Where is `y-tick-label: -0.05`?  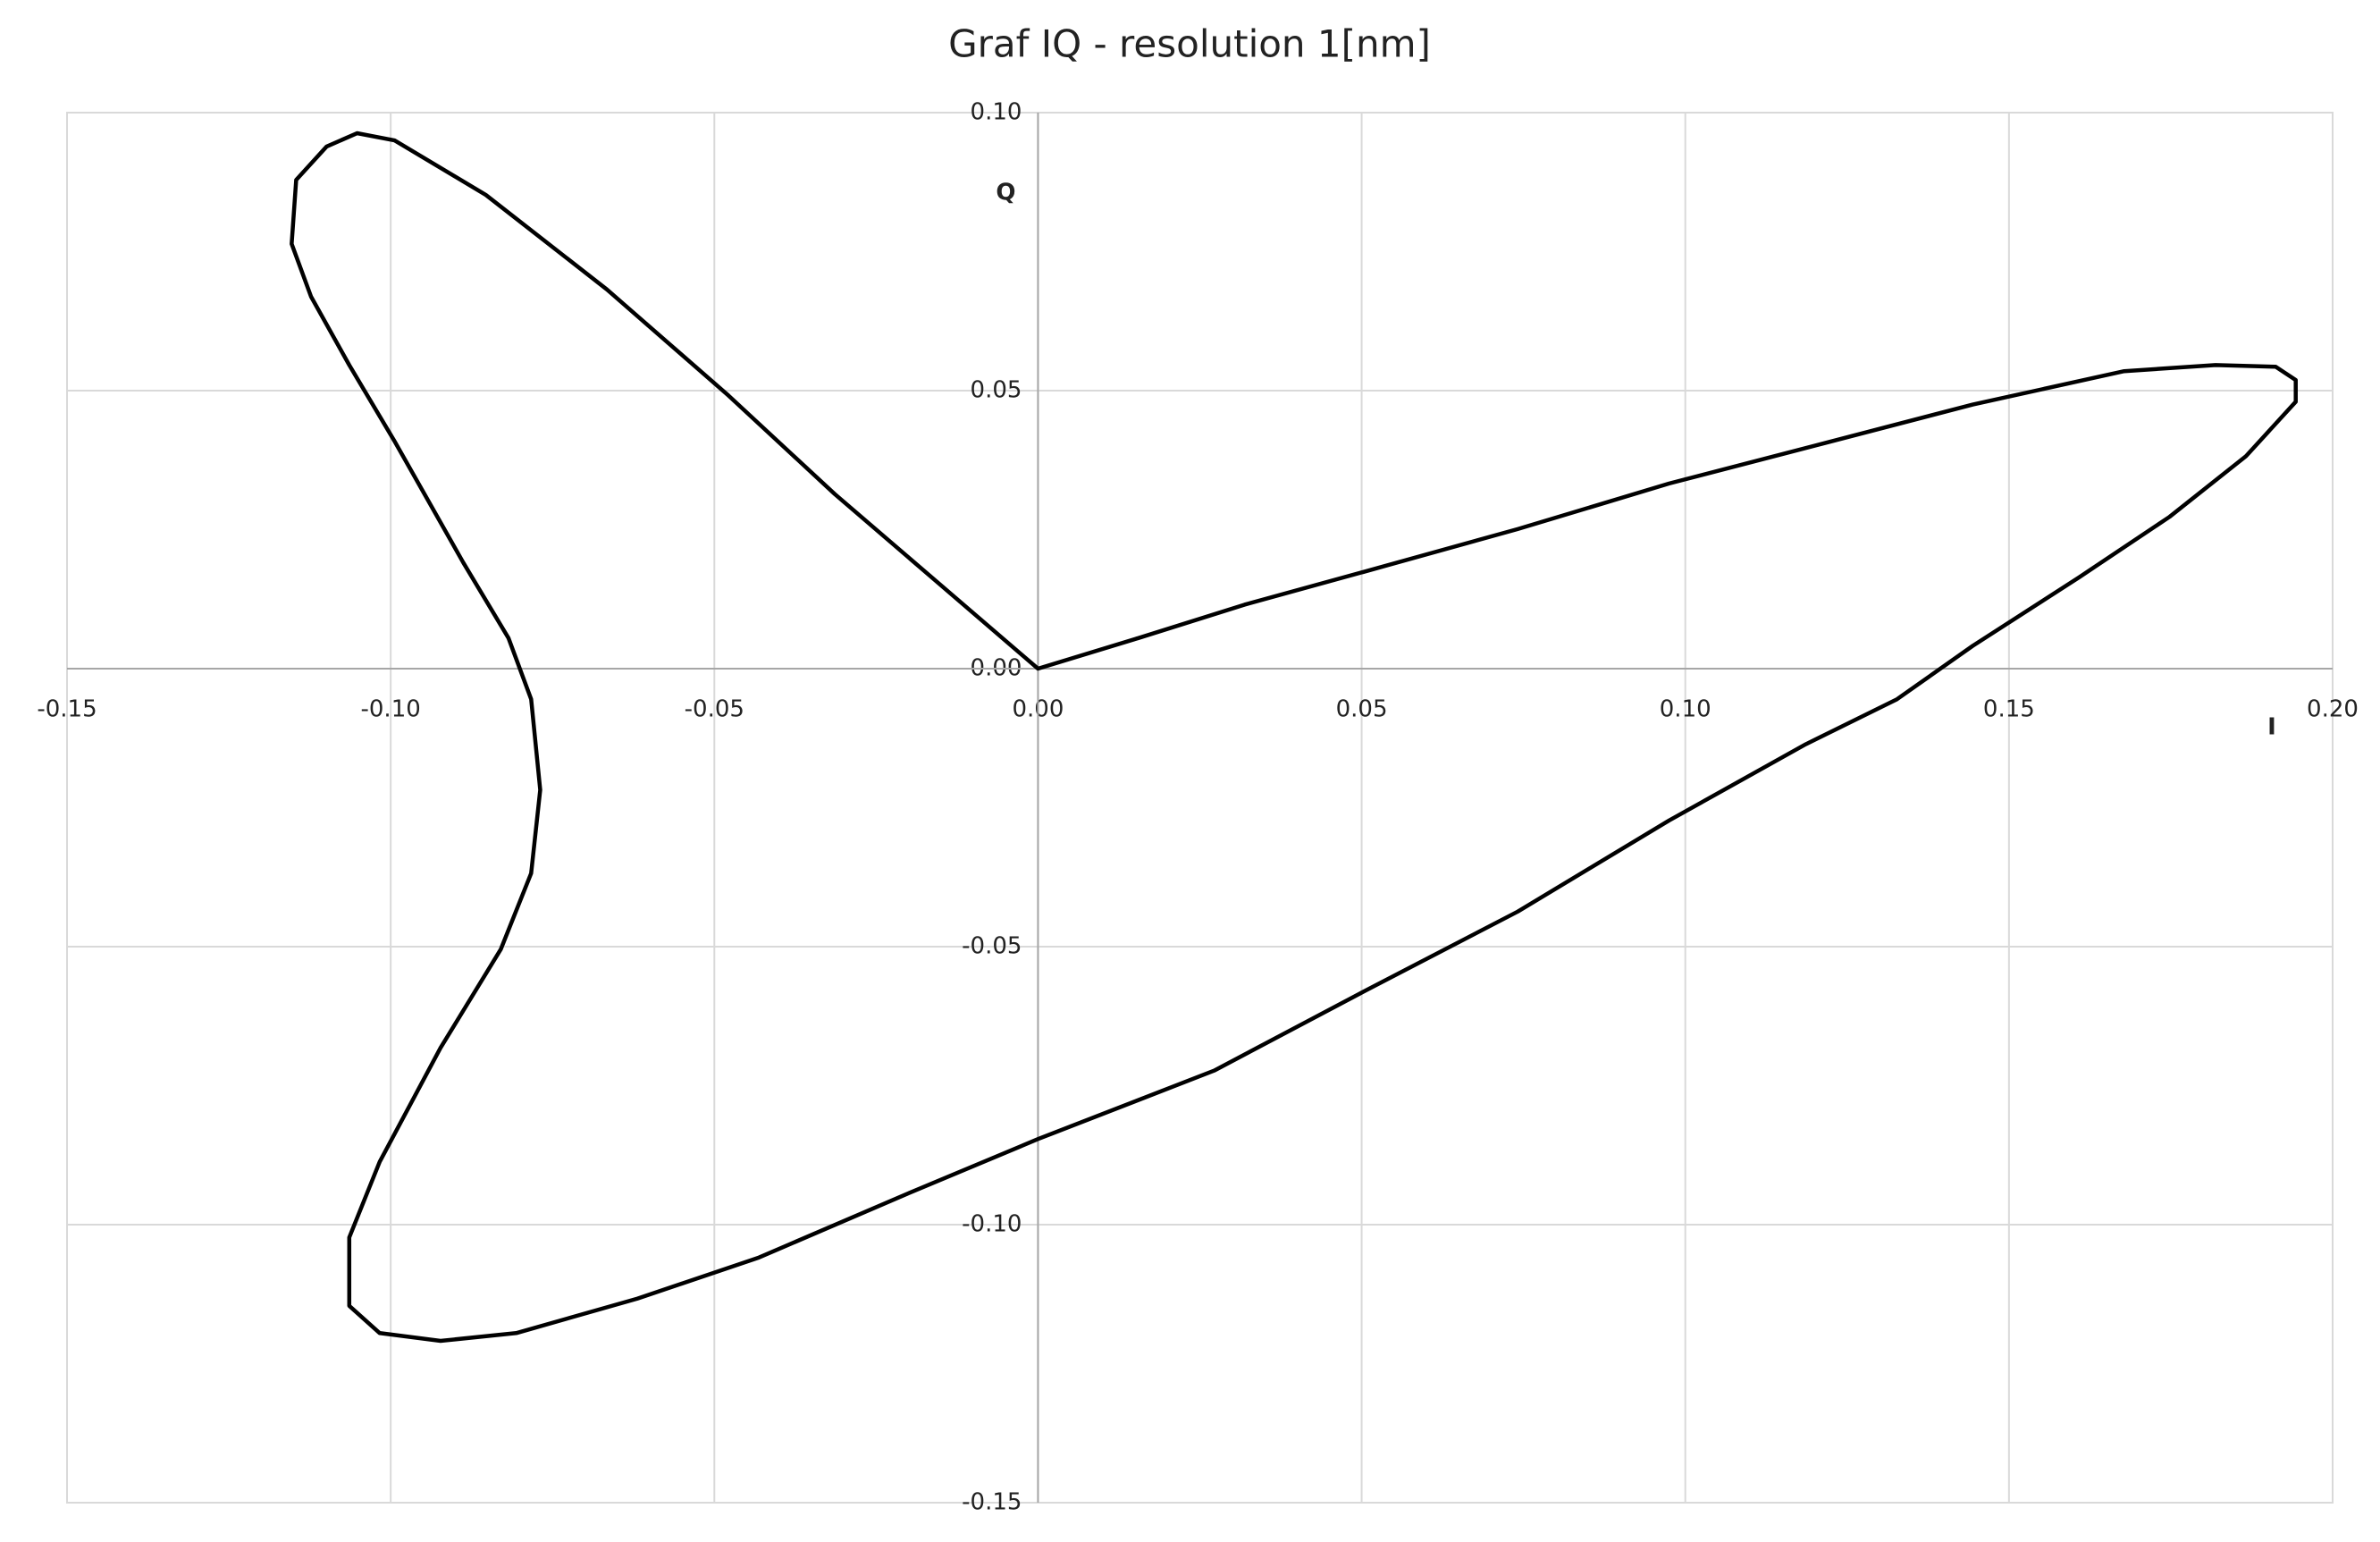 y-tick-label: -0.05 is located at coordinates (992, 946).